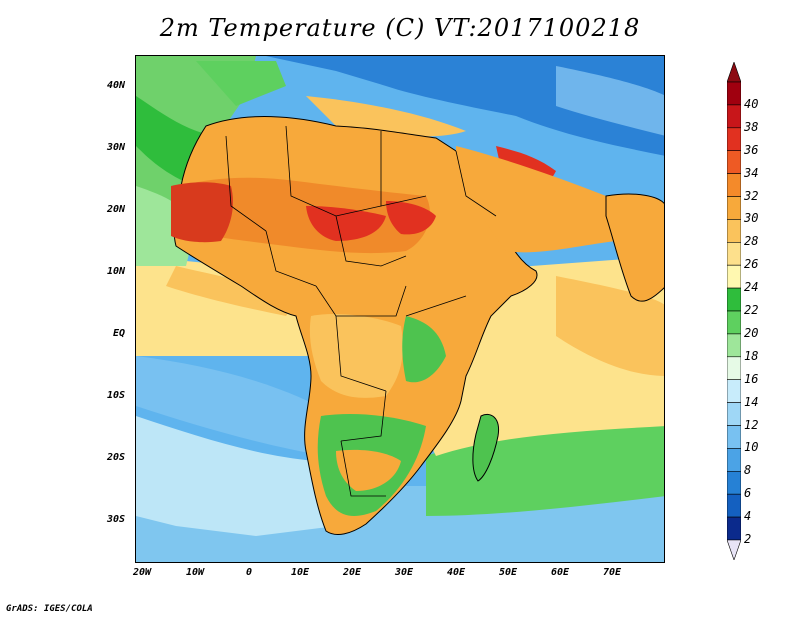 The width and height of the screenshot is (800, 618). I want to click on colorbar-tick-label: 28, so click(751, 241).